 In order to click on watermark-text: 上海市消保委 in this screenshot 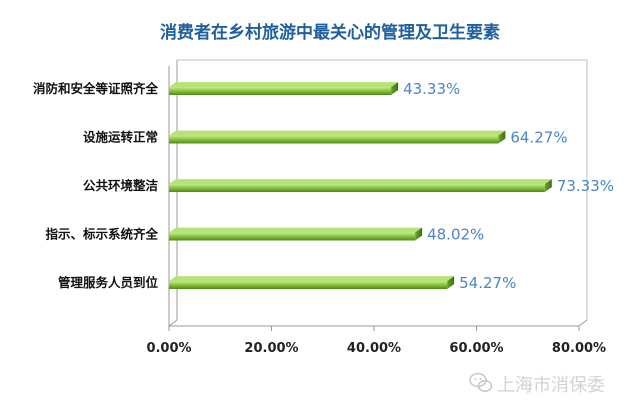, I will do `click(551, 385)`.